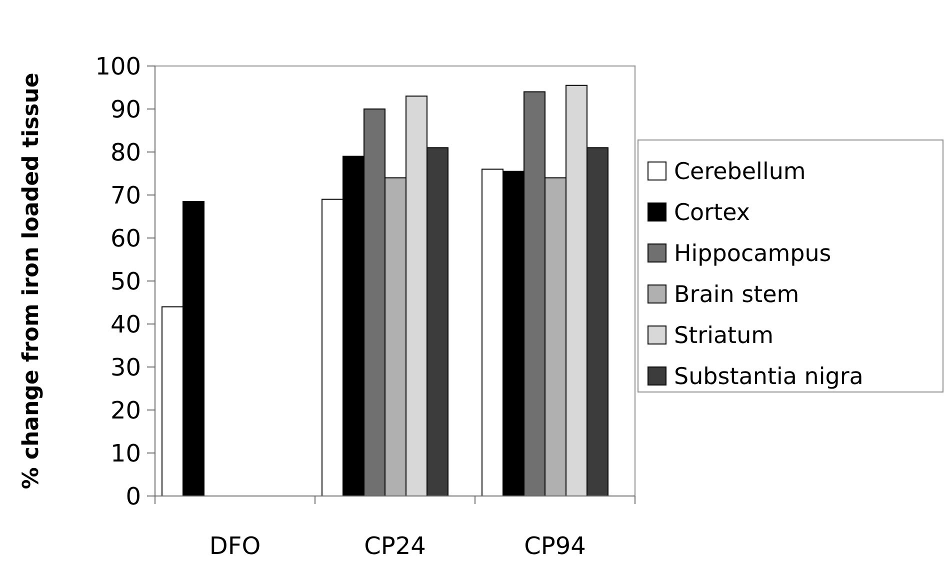  I want to click on y-tick-label: 70, so click(125, 195).